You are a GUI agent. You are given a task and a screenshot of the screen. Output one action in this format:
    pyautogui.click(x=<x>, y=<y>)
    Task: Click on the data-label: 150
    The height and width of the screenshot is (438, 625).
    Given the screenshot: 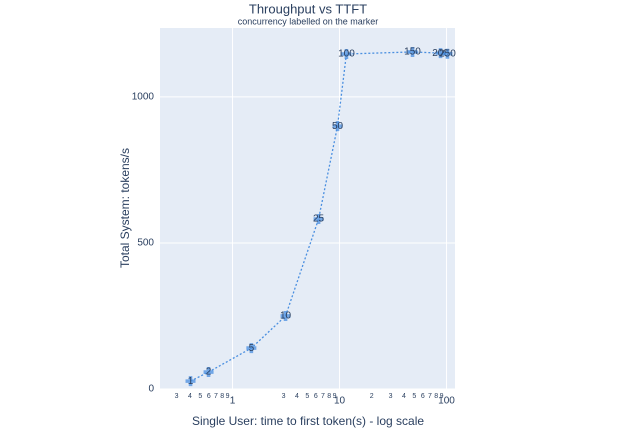 What is the action you would take?
    pyautogui.click(x=412, y=52)
    